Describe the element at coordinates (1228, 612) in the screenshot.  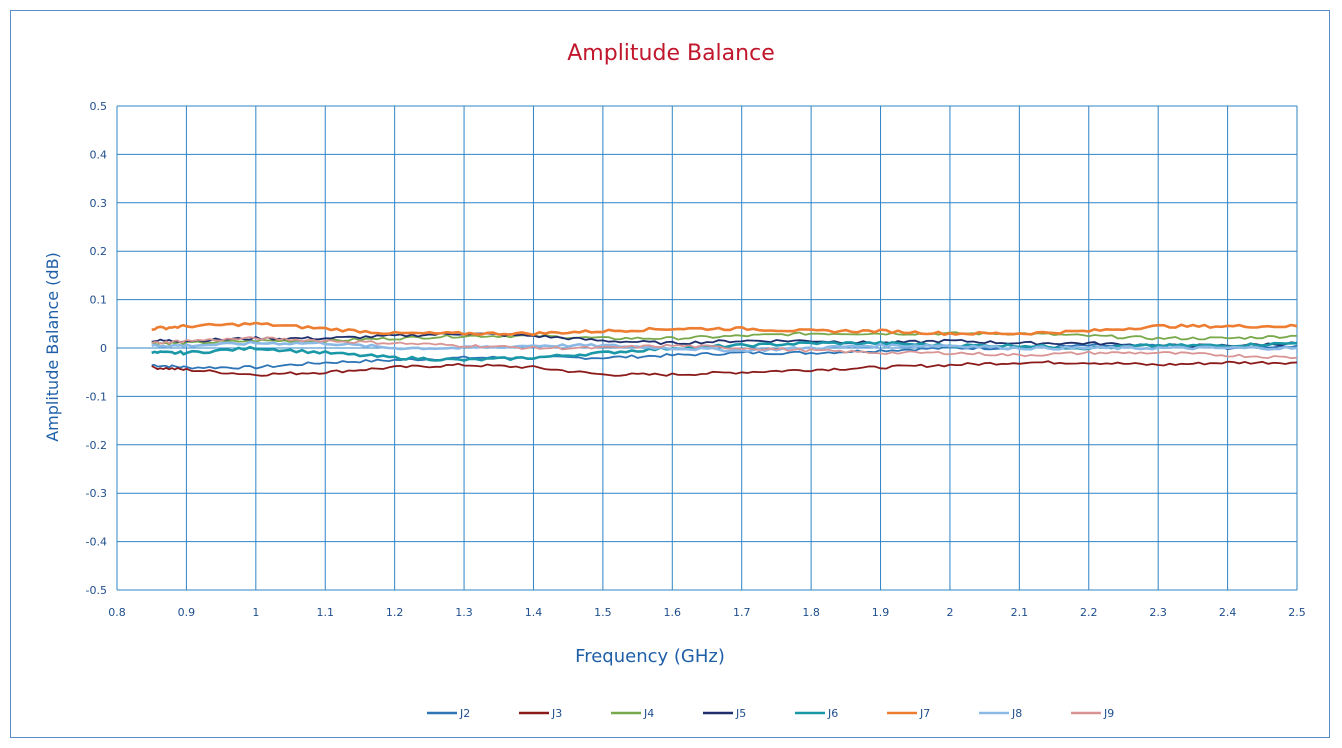
I see `x-tick-label: 2.4` at that location.